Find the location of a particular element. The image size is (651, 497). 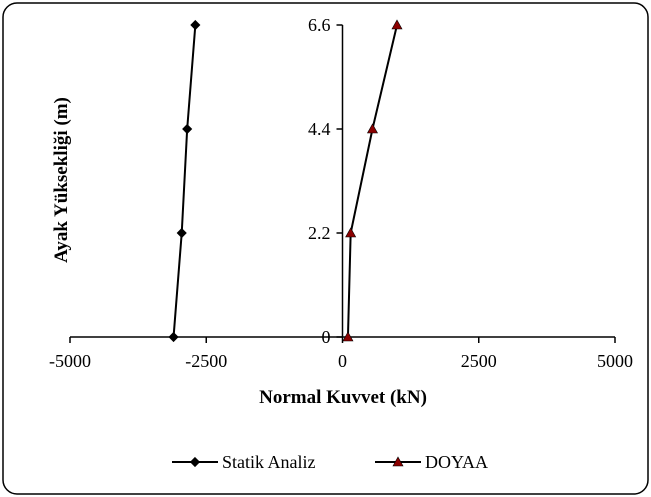

x-tick-label: -5000 is located at coordinates (70, 361).